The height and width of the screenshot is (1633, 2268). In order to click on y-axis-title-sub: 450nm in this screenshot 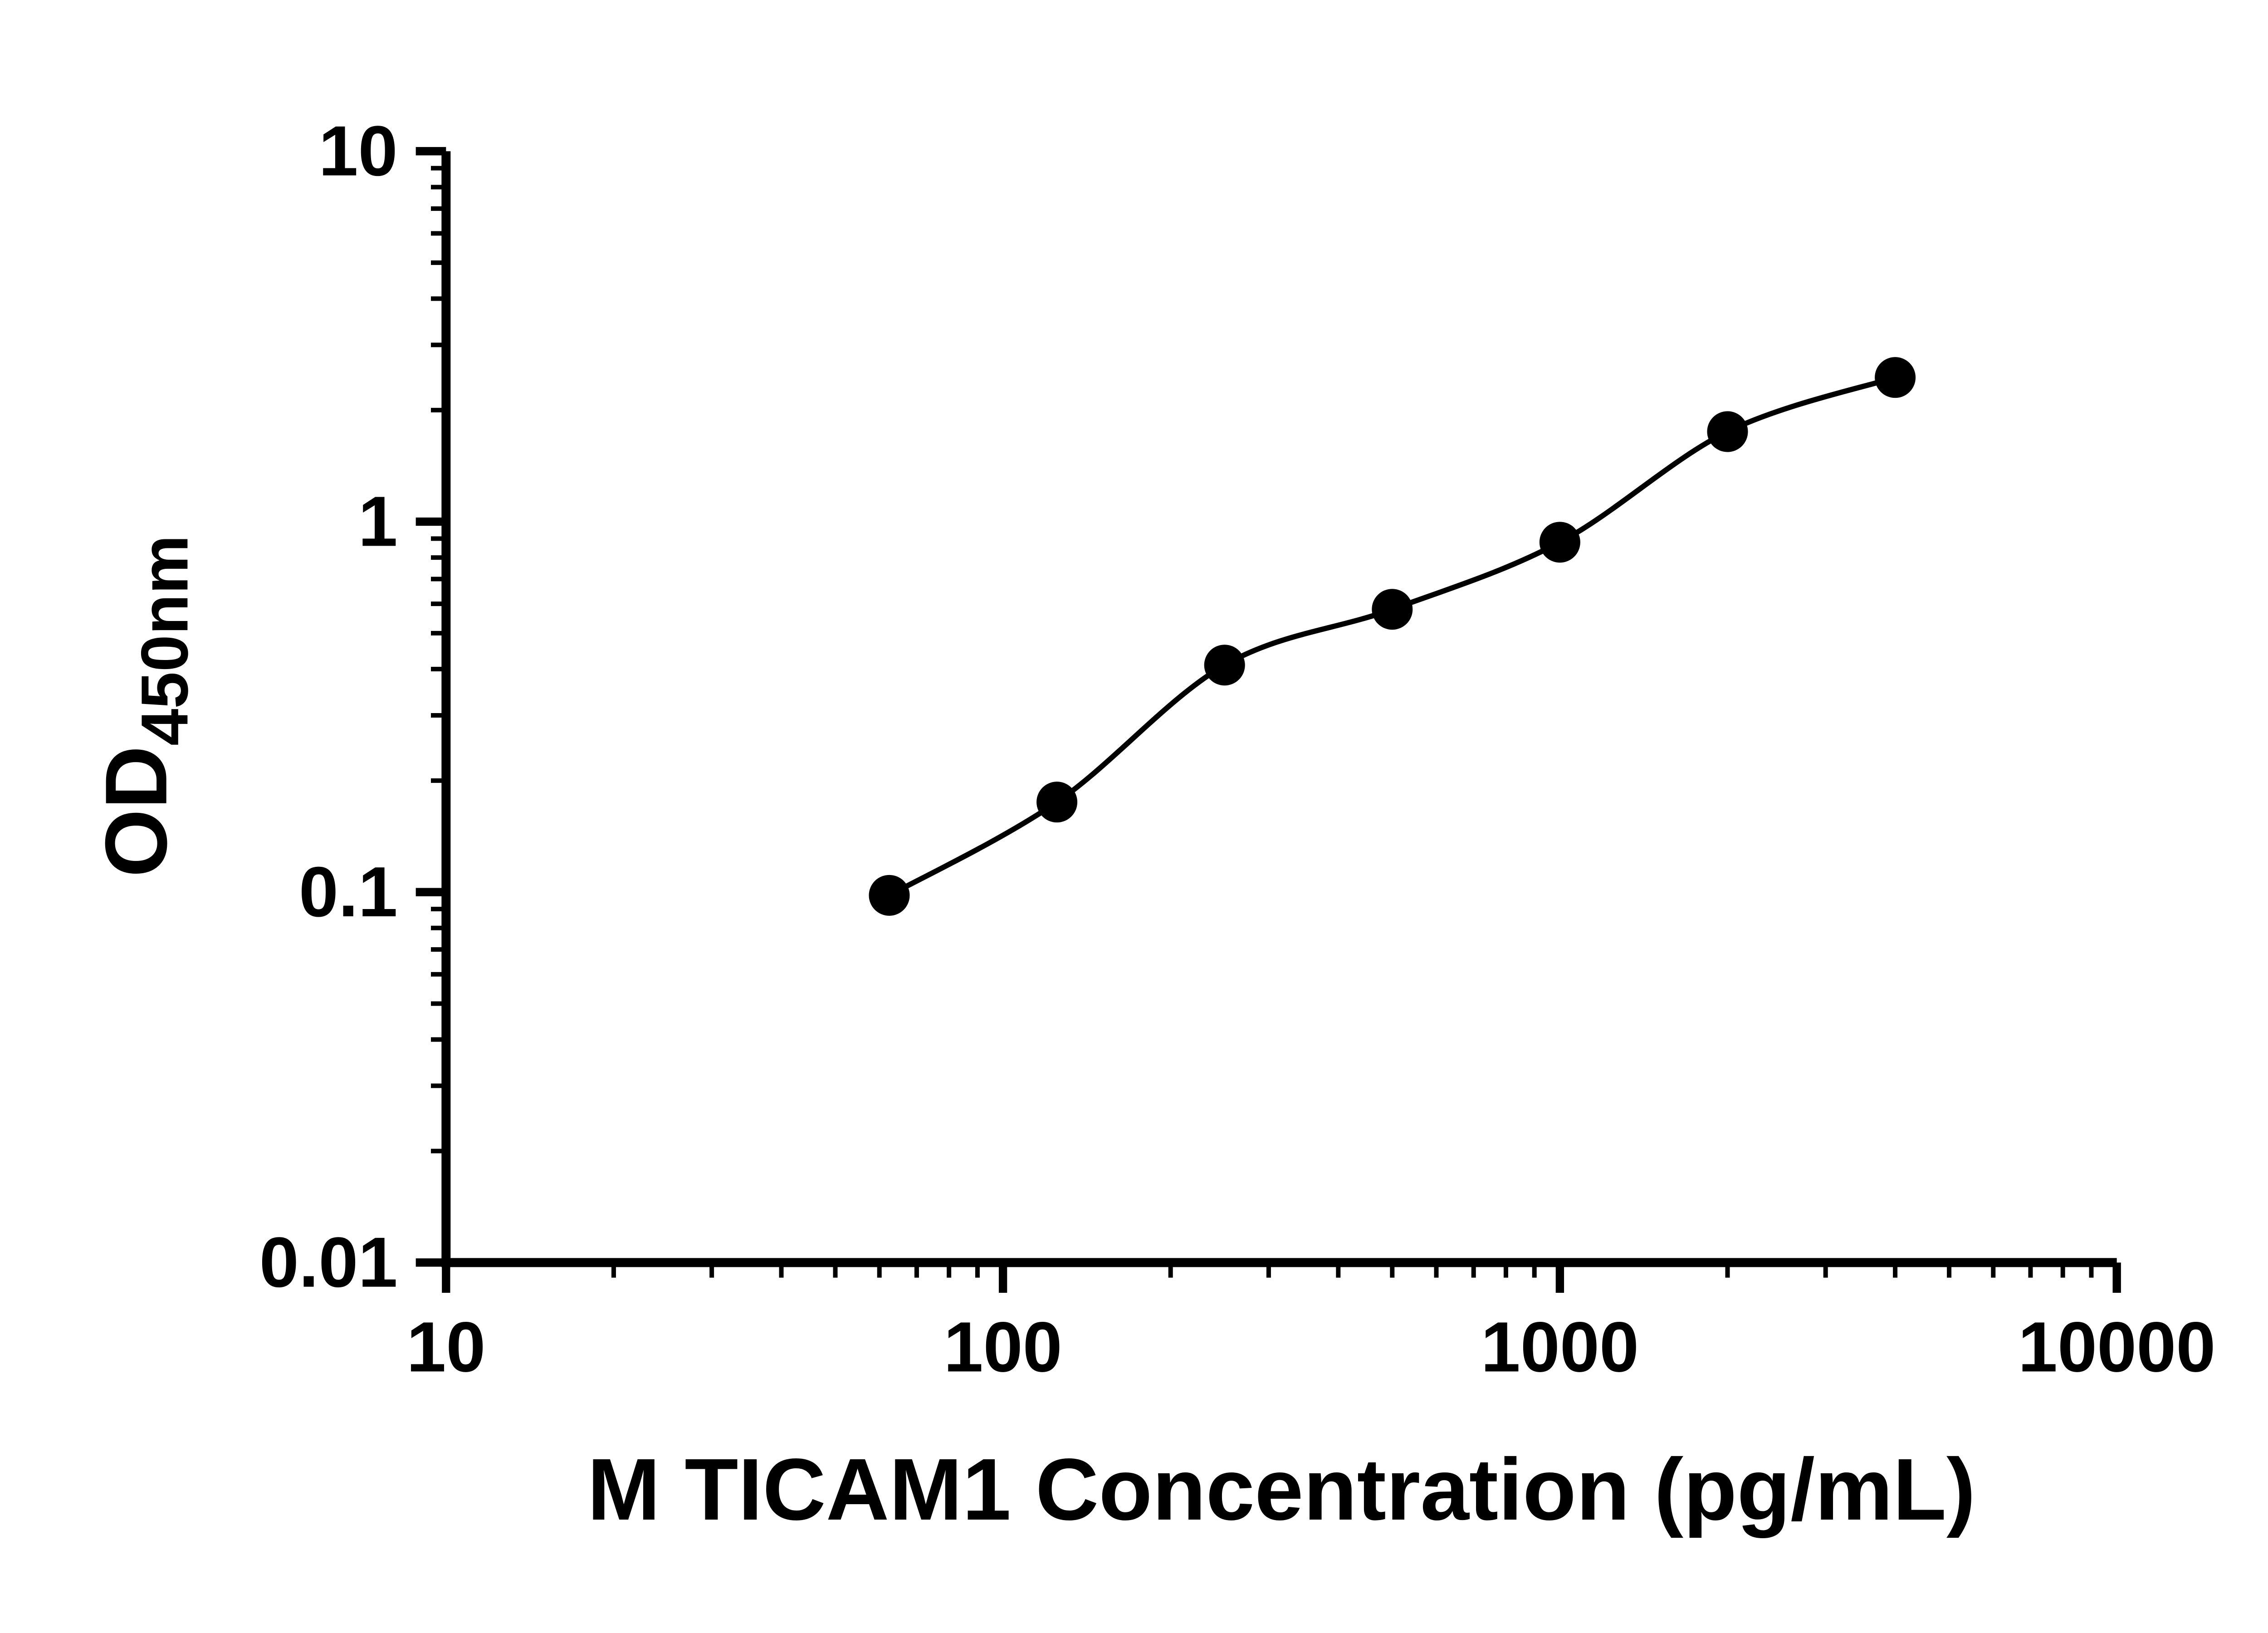, I will do `click(164, 640)`.